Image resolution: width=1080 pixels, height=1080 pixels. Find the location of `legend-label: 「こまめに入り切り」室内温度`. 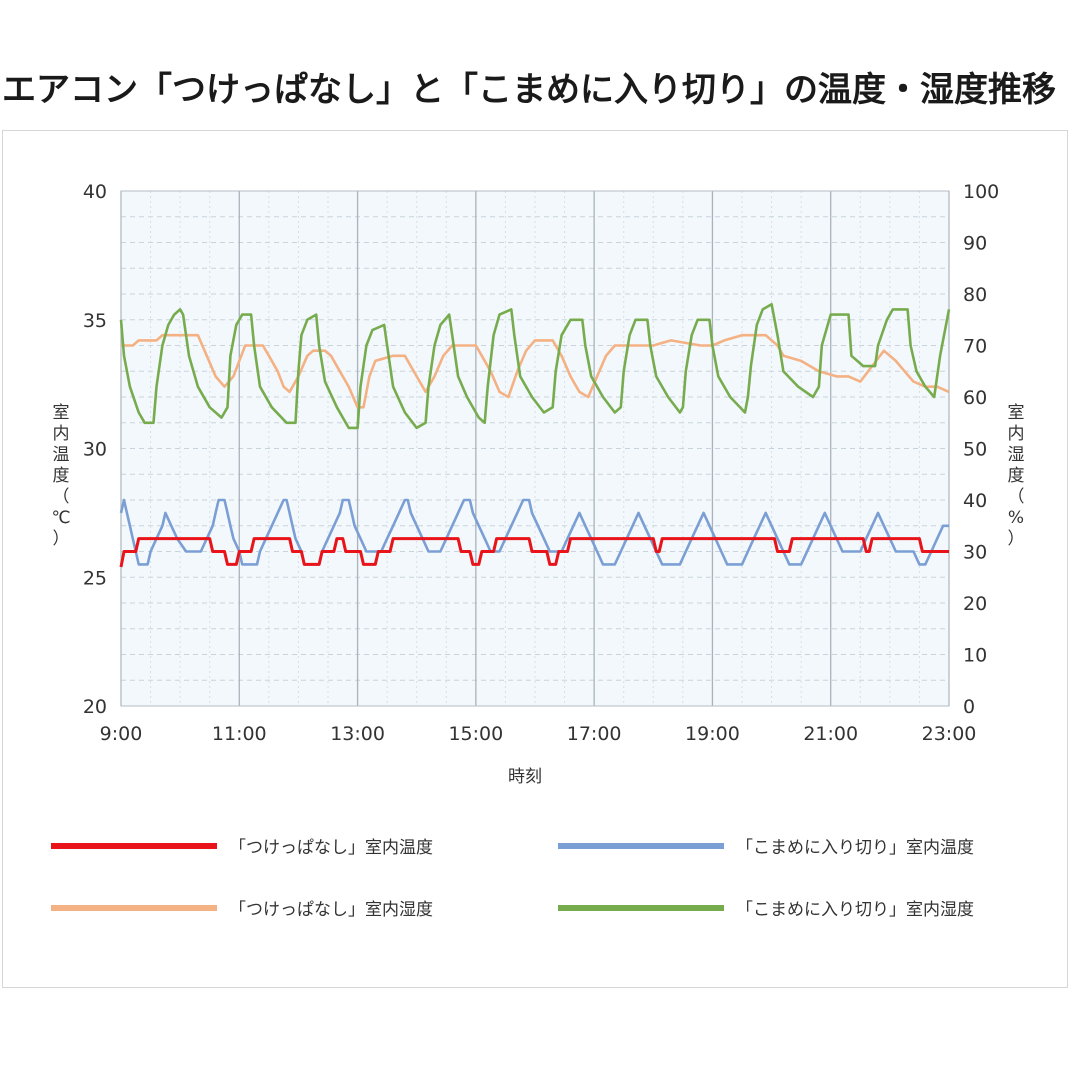

legend-label: 「こまめに入り切り」室内温度 is located at coordinates (855, 848).